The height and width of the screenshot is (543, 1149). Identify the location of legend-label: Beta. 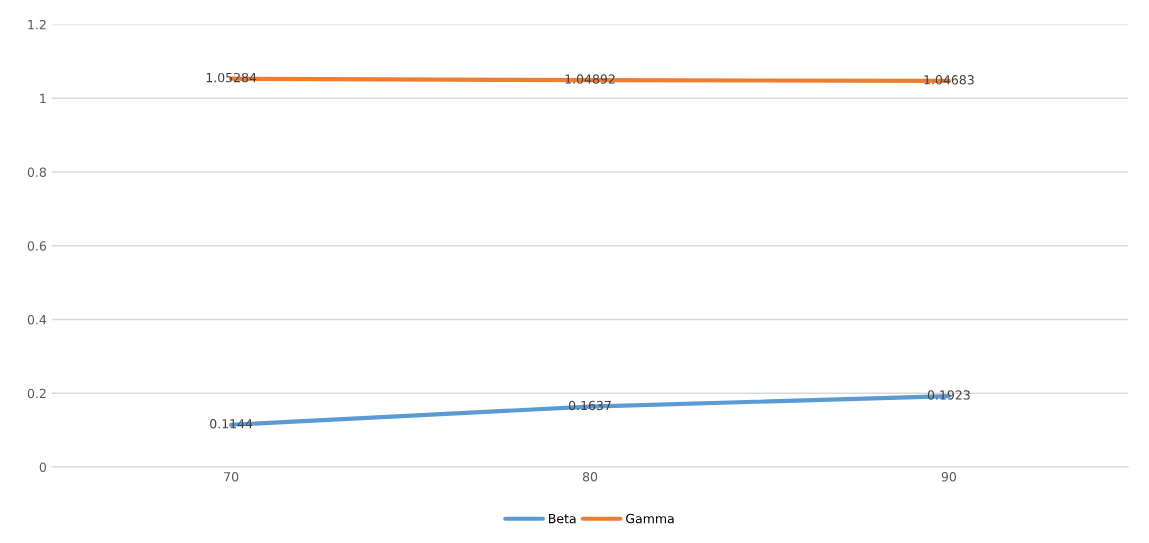
(562, 519).